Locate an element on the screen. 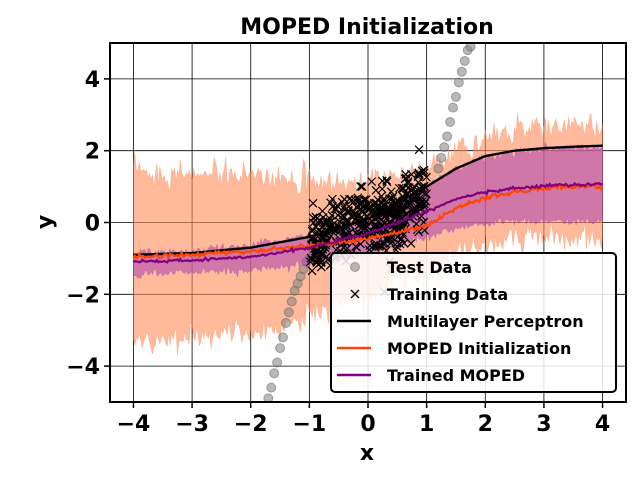 The image size is (640, 480). x-axis-label: x is located at coordinates (367, 453).